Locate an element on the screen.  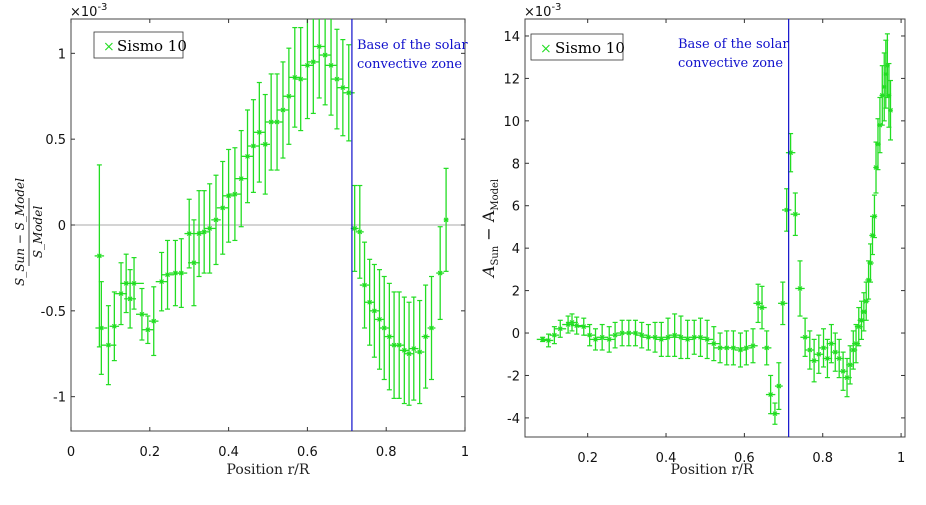
left-x-tick-label: 0.4 is located at coordinates (228, 452).